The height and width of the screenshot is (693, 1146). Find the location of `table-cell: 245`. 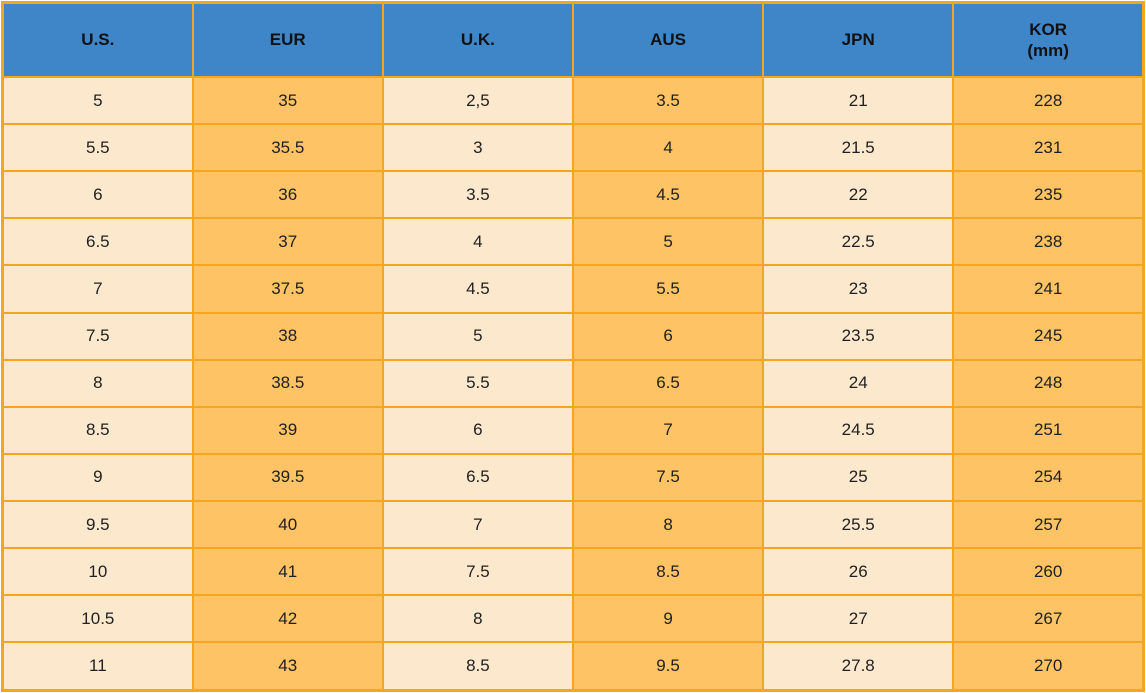

table-cell: 245 is located at coordinates (1048, 336).